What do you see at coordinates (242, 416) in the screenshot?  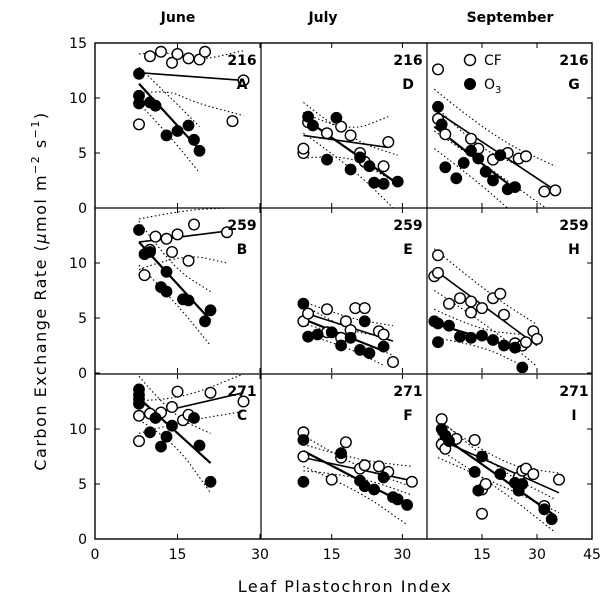 I see `panel-letter: C` at bounding box center [242, 416].